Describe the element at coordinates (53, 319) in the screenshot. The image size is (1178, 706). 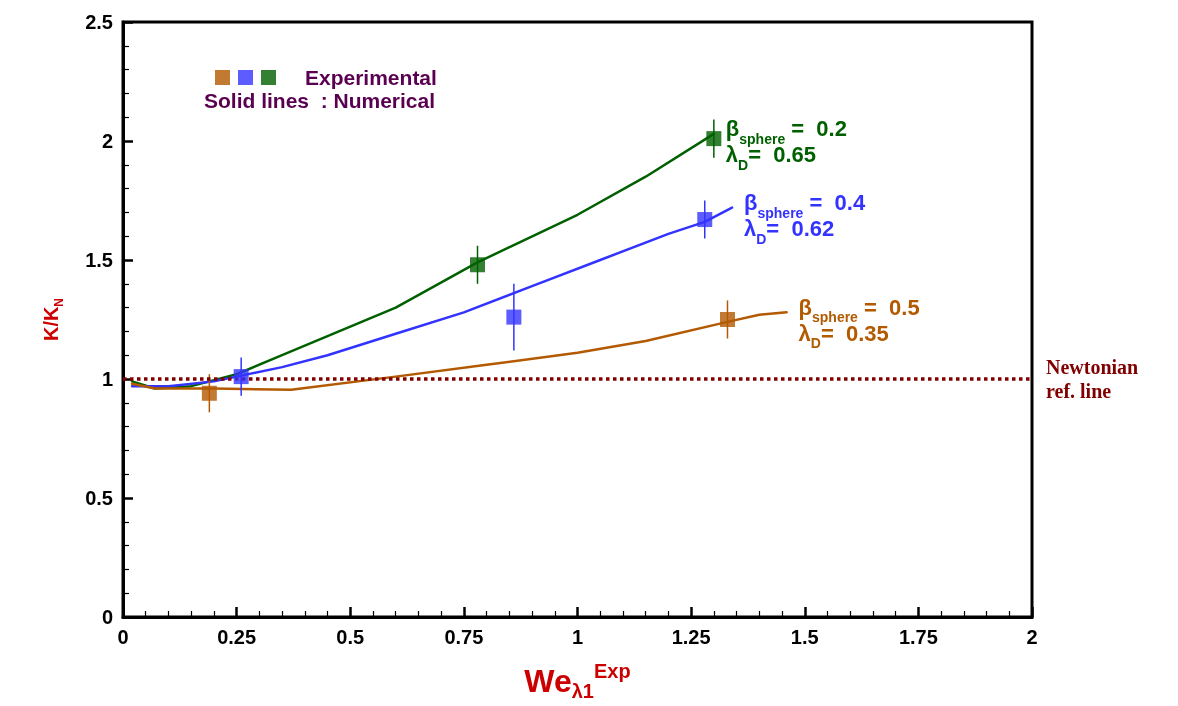
I see `y-axis-title: K/KN` at that location.